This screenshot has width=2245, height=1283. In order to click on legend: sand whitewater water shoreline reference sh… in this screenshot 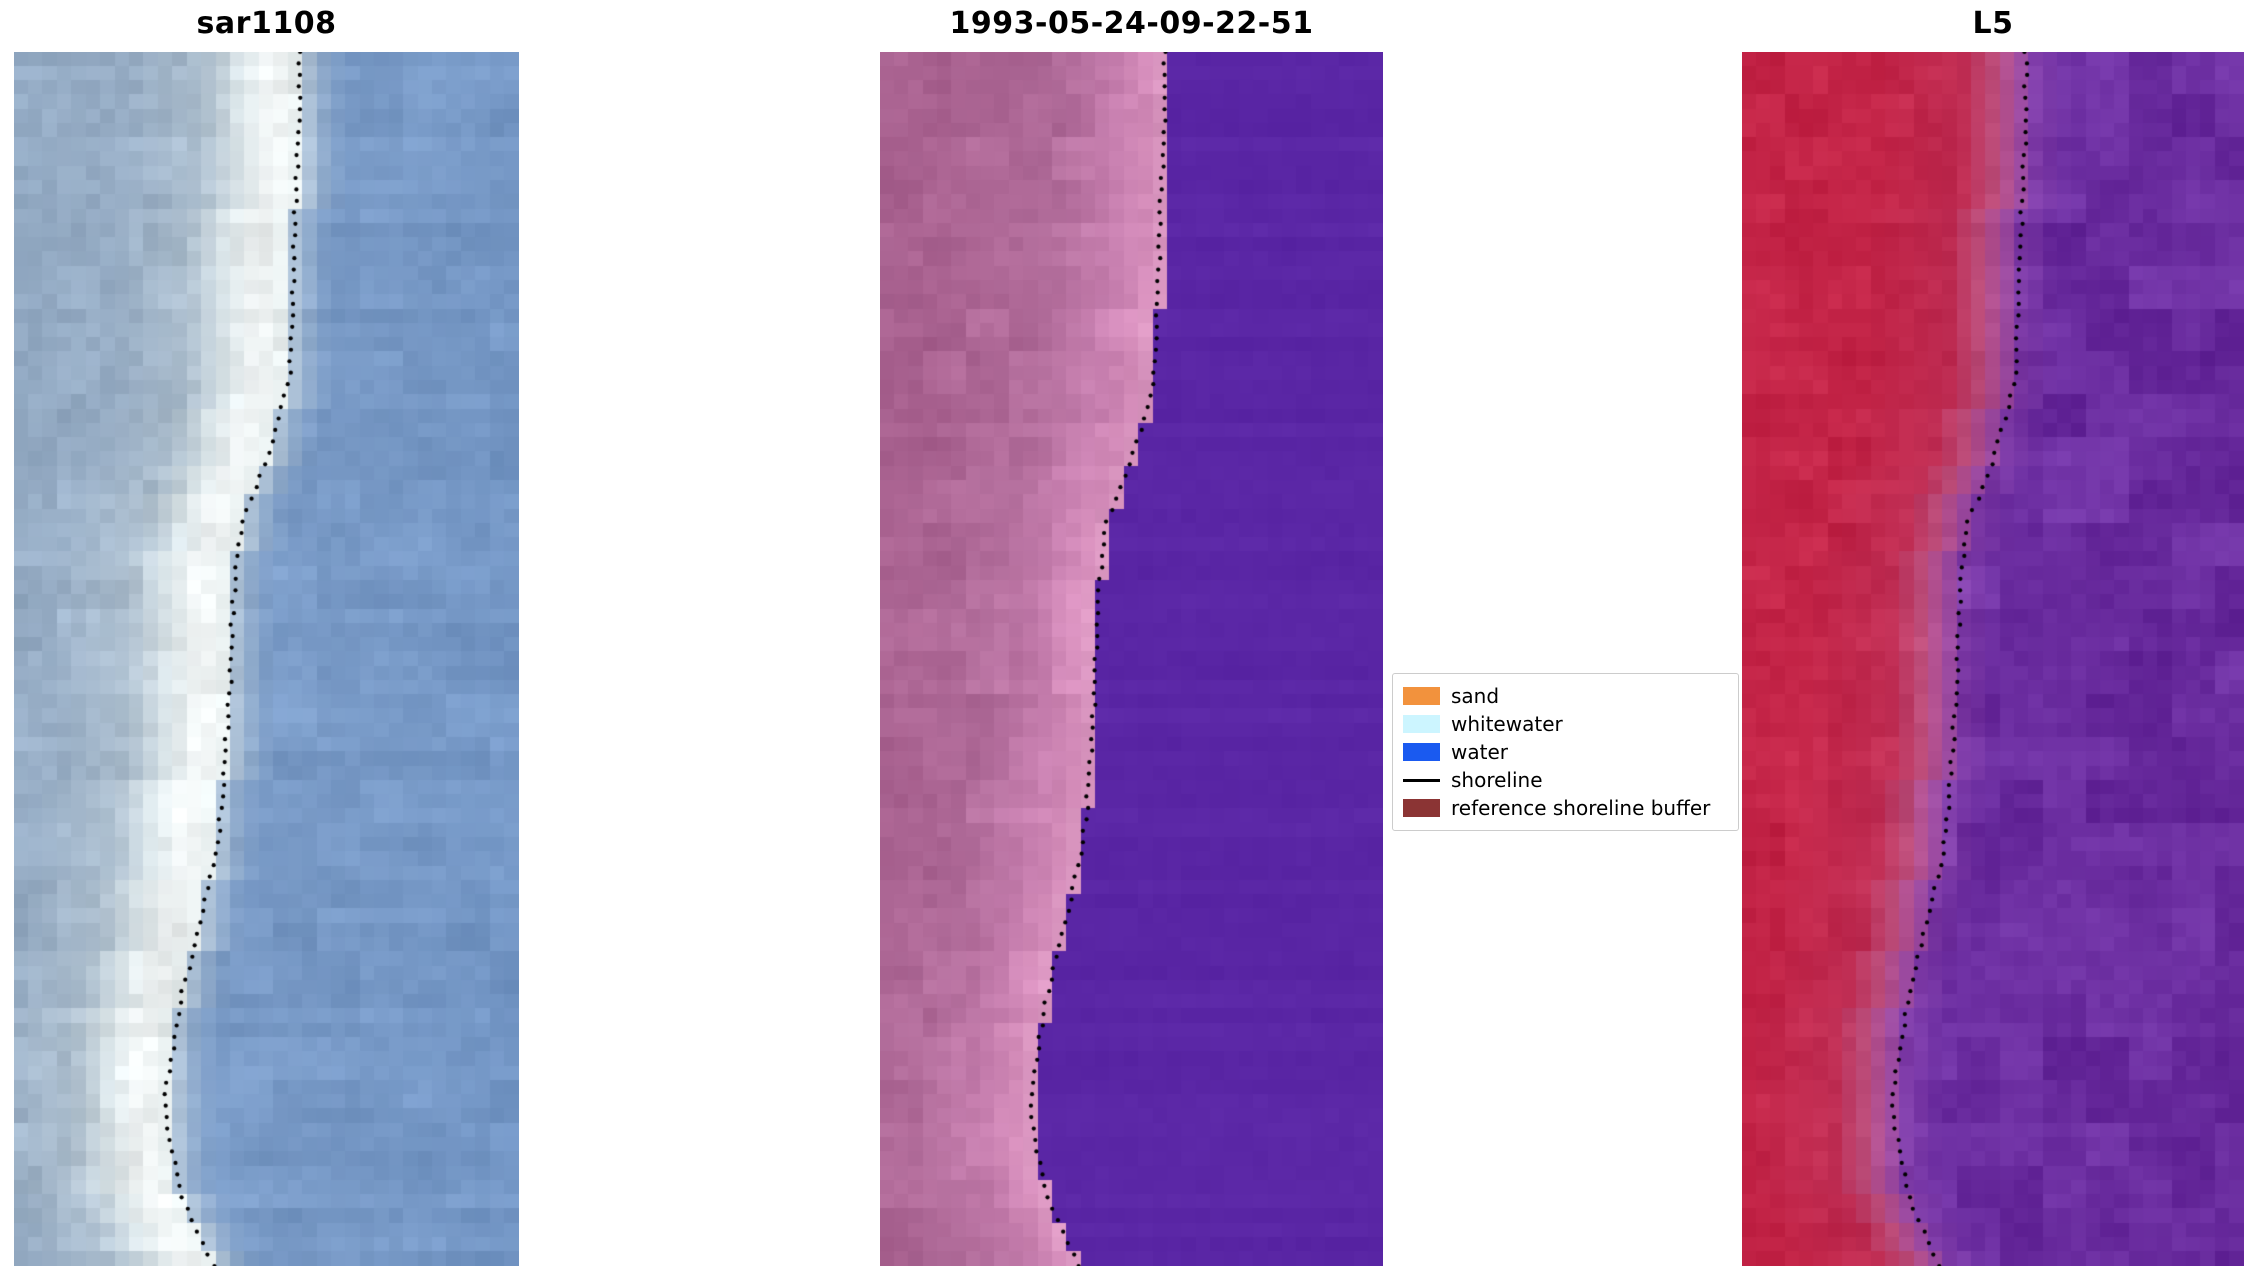, I will do `click(1565, 752)`.